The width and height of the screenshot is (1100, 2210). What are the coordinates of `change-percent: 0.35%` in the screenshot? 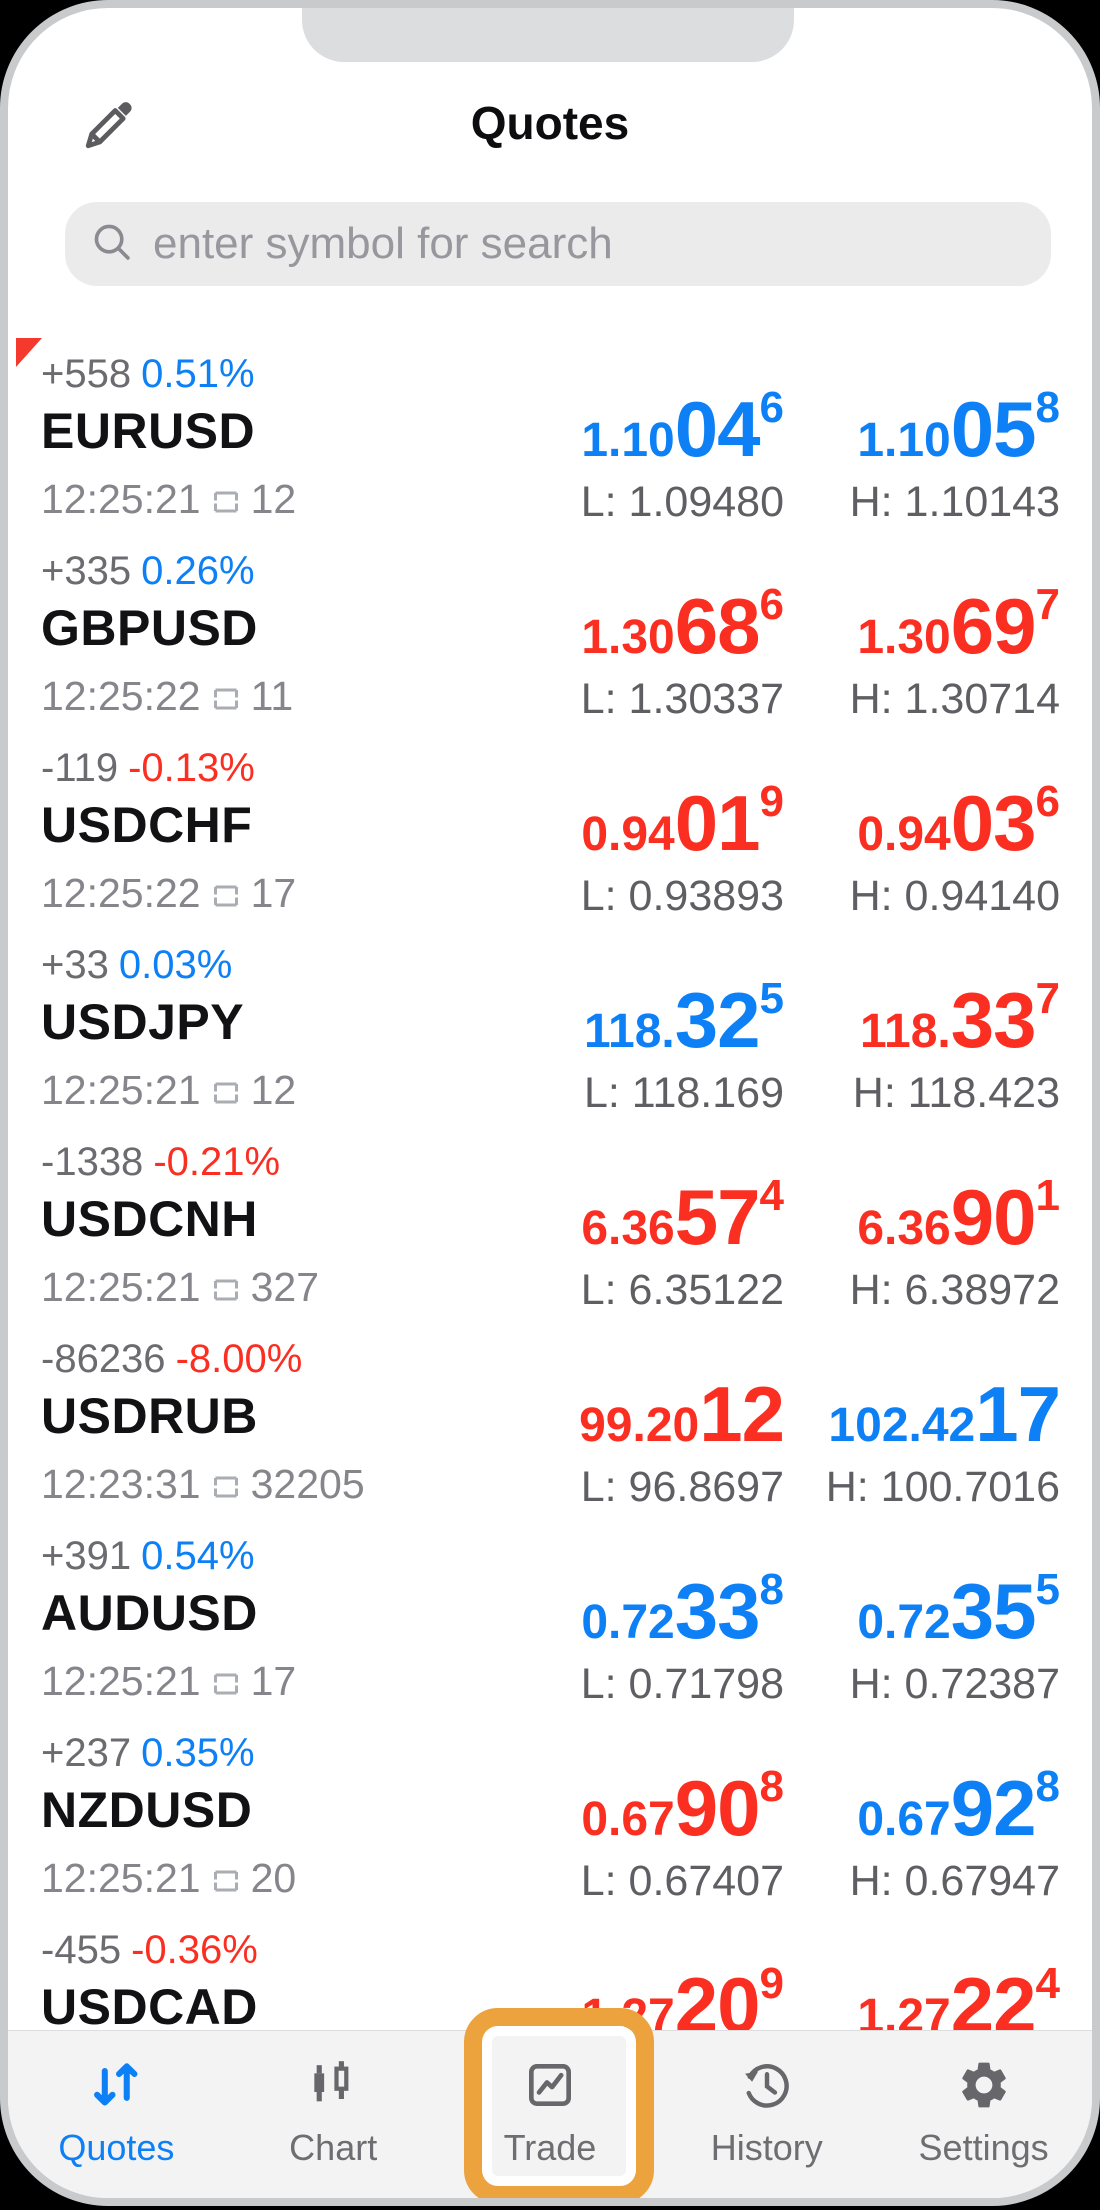 It's located at (198, 1753).